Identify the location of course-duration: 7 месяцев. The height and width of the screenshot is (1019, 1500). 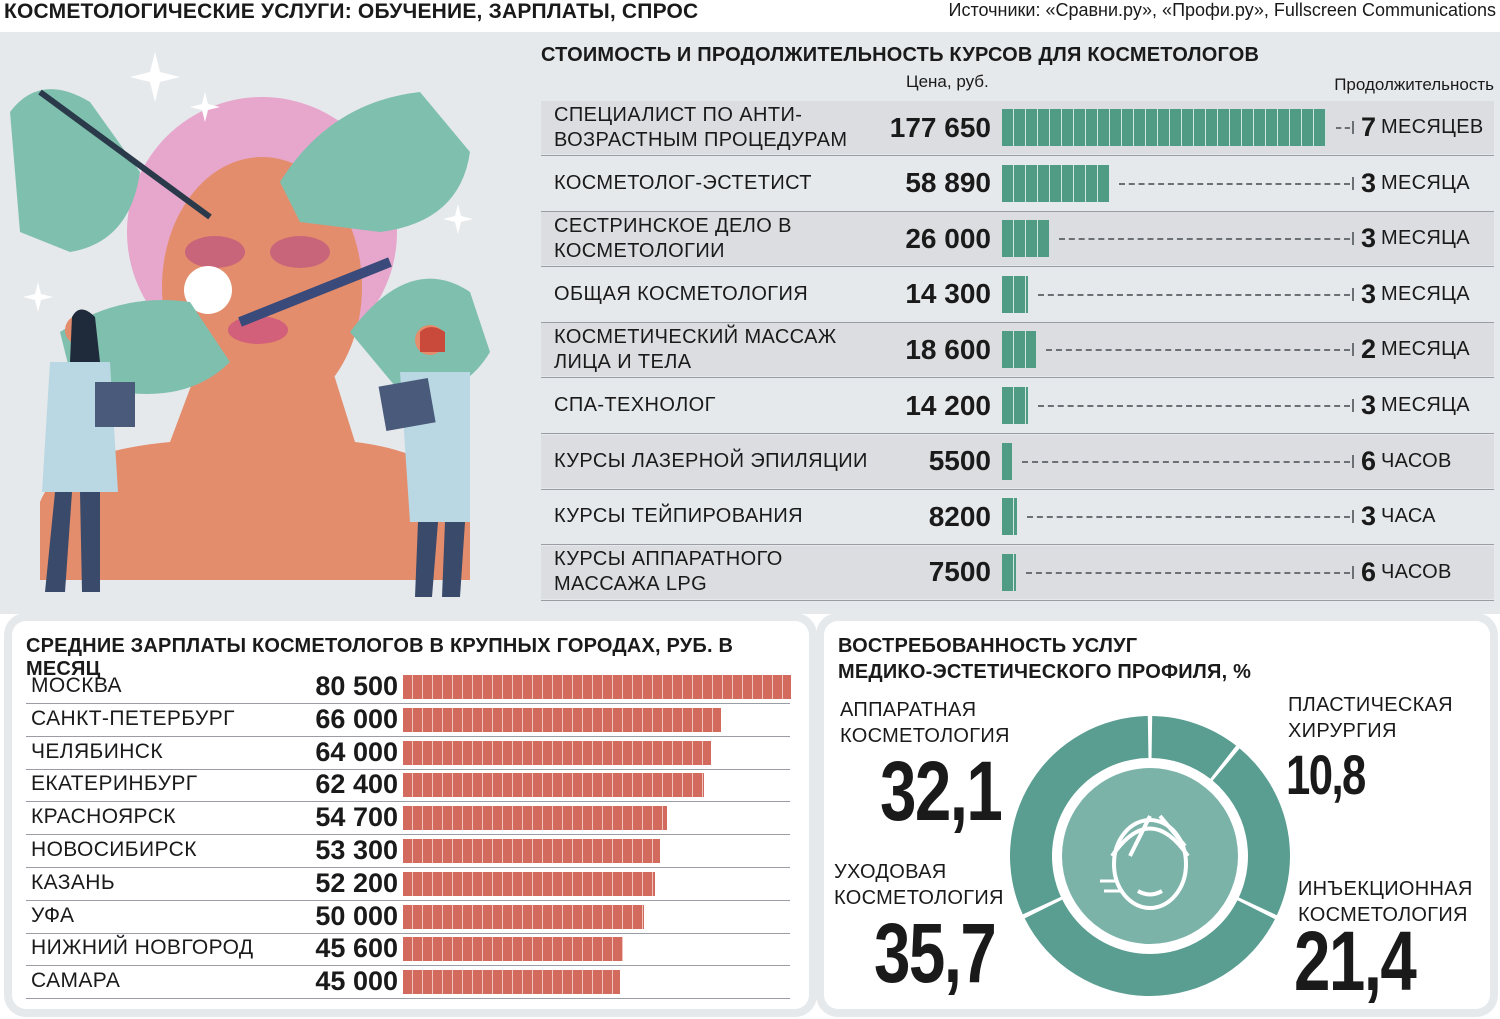
(1422, 127).